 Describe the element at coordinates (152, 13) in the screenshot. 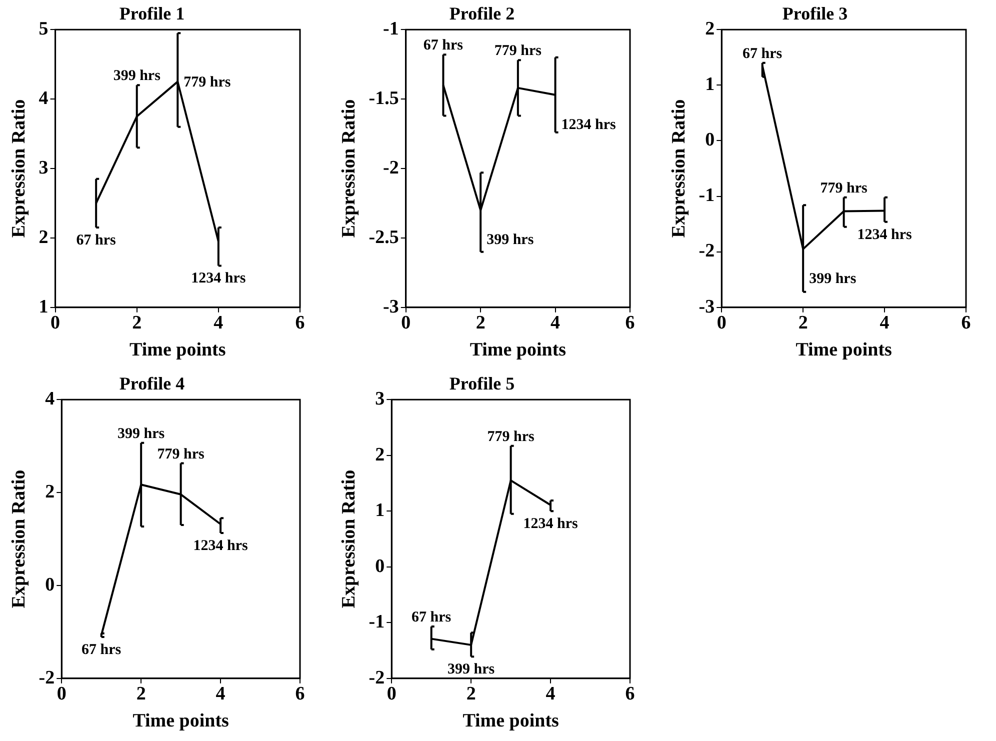

I see `chart-title: Profile 1` at that location.